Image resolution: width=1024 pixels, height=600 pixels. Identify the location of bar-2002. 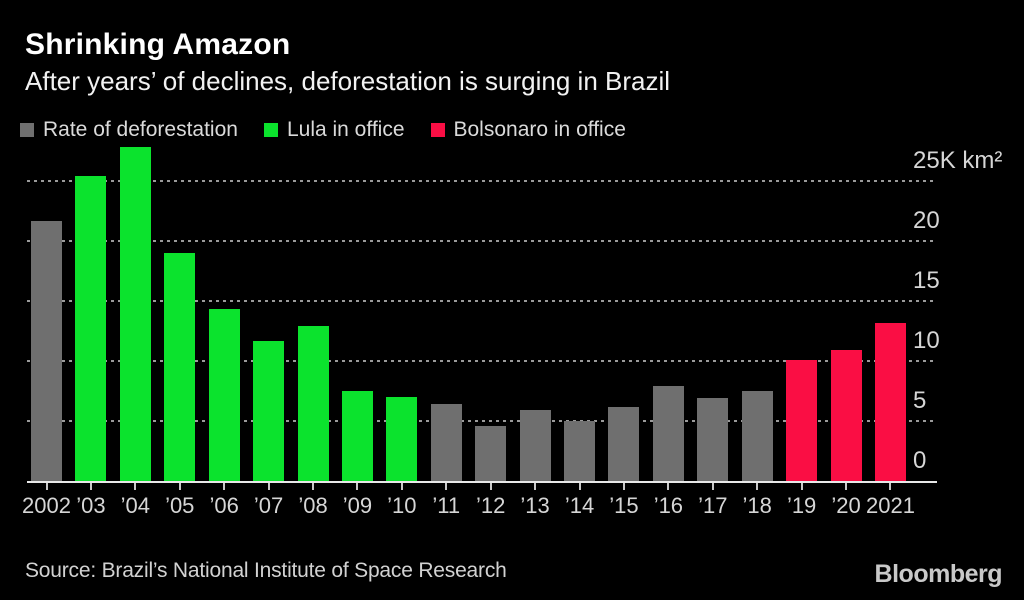
(46, 351).